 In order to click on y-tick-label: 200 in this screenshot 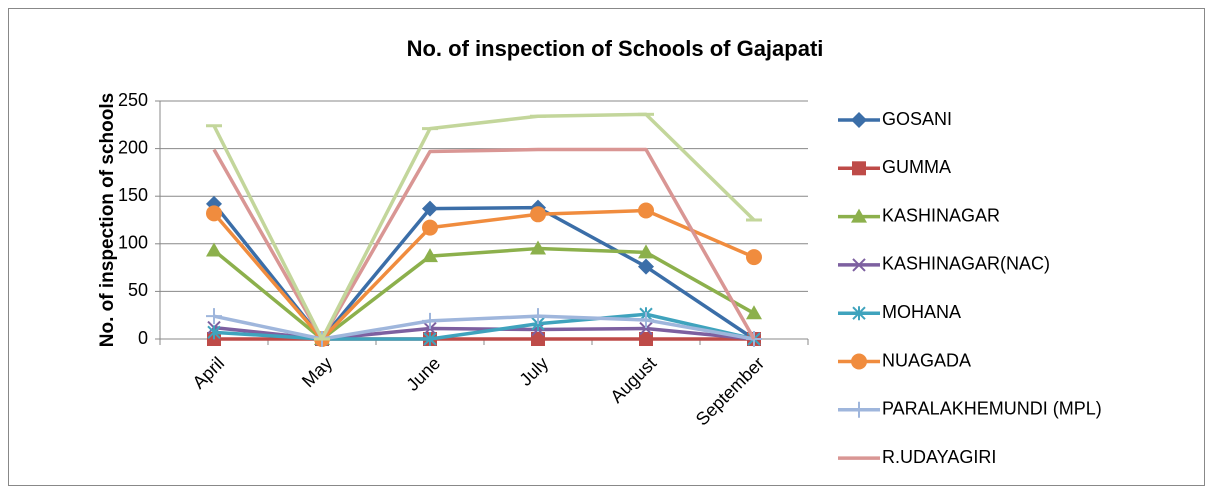, I will do `click(133, 147)`.